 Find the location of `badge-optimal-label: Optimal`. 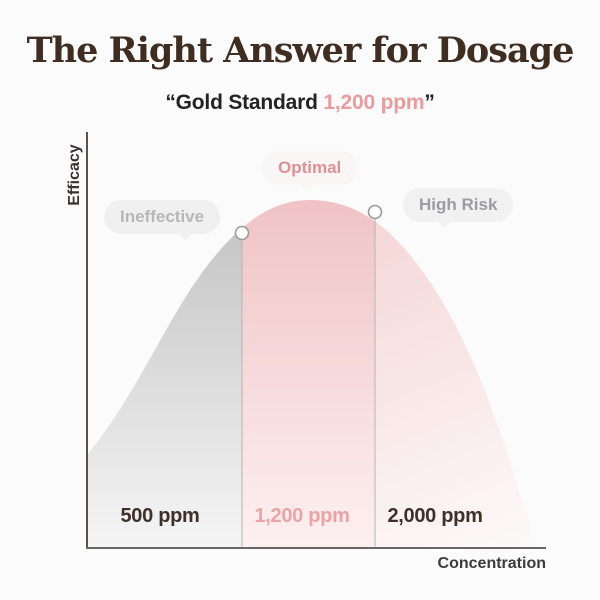

badge-optimal-label: Optimal is located at coordinates (310, 167).